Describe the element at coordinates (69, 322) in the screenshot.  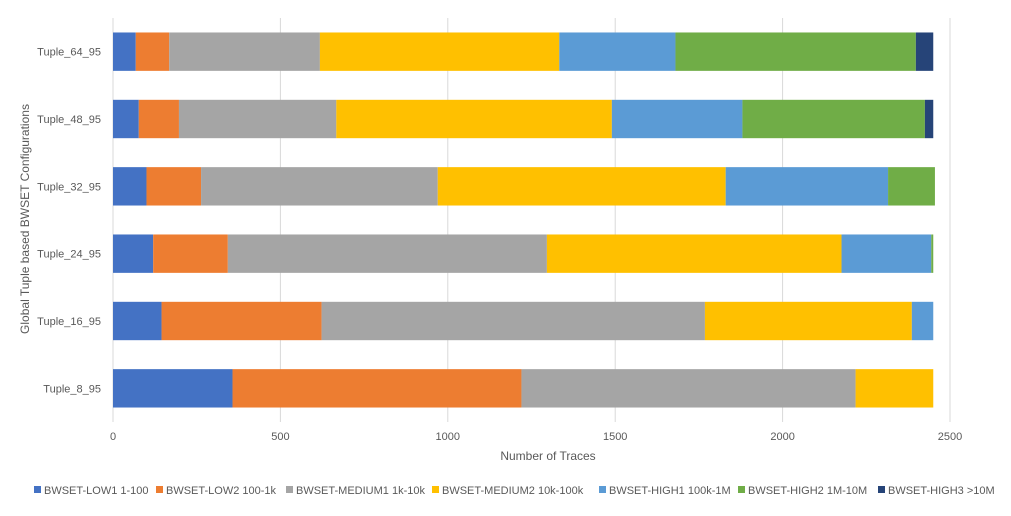
I see `y-tick-label: Tuple_16_95` at that location.